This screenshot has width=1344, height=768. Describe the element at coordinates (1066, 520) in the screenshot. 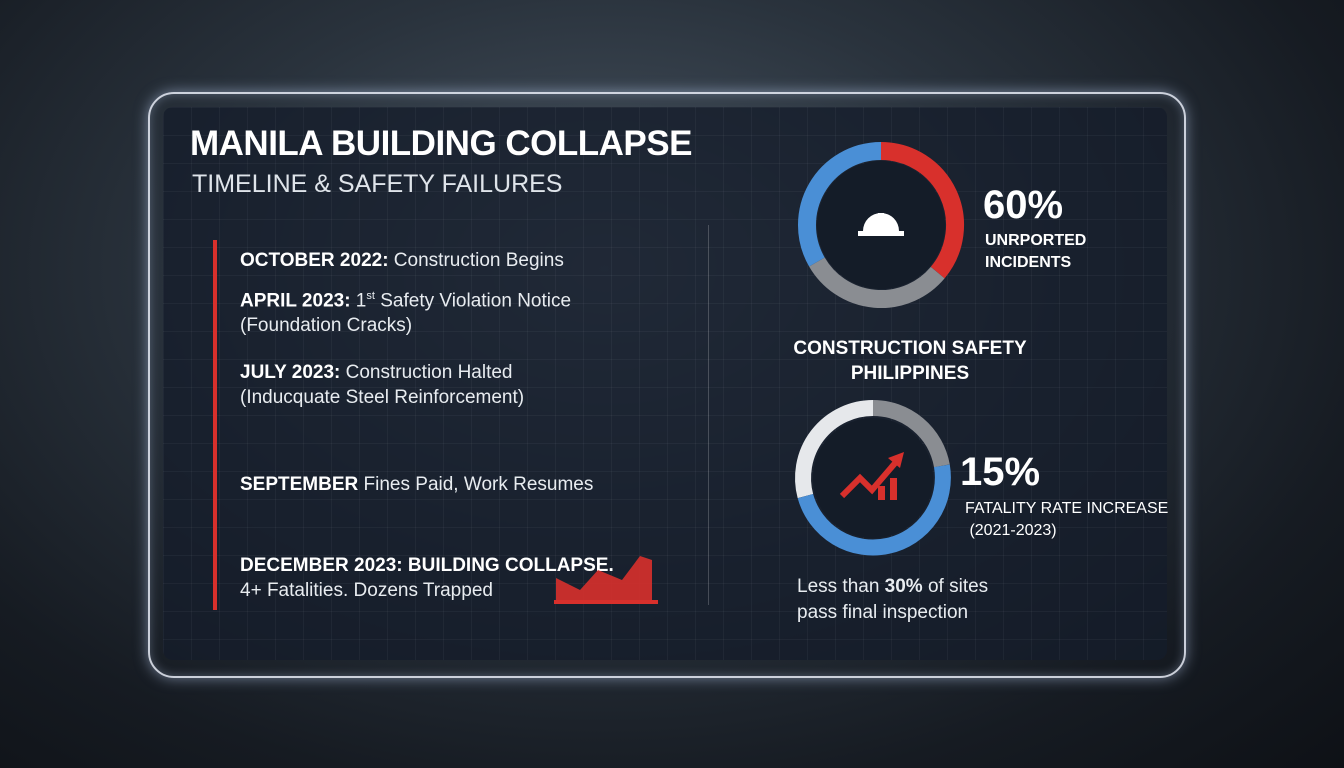

I see `stat-label: FATALITY RATE INCREASE (2021-2023)` at that location.